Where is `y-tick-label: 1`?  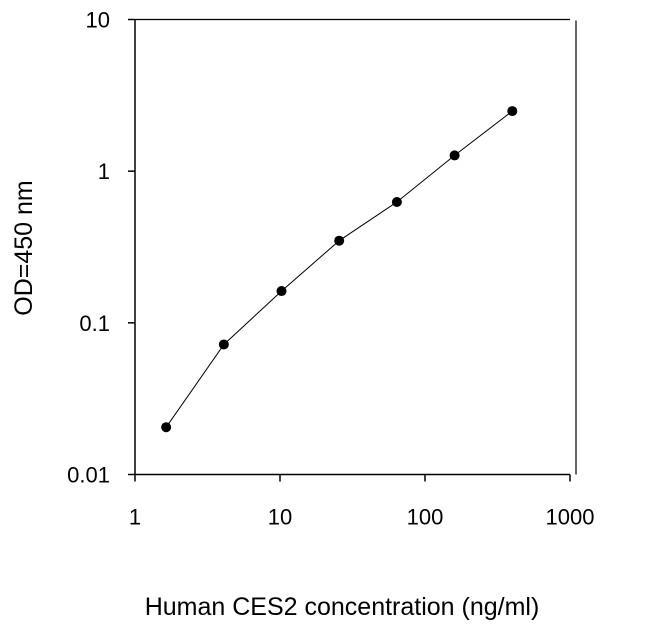 y-tick-label: 1 is located at coordinates (104, 171).